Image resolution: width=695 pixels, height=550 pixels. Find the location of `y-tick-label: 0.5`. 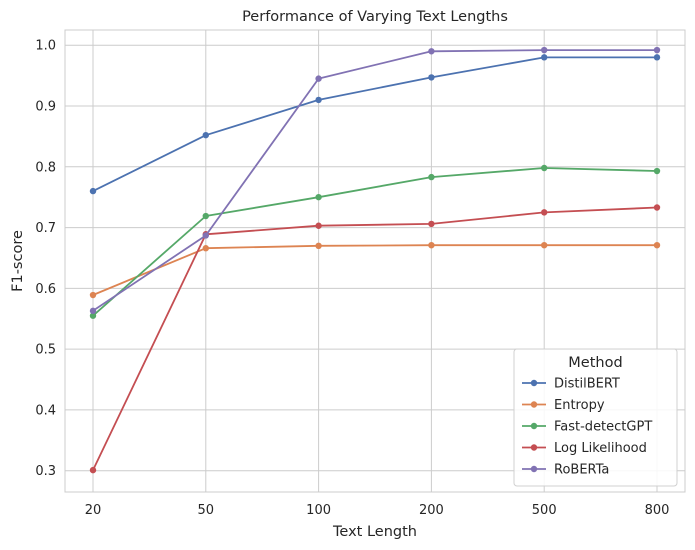

y-tick-label: 0.5 is located at coordinates (45, 350).